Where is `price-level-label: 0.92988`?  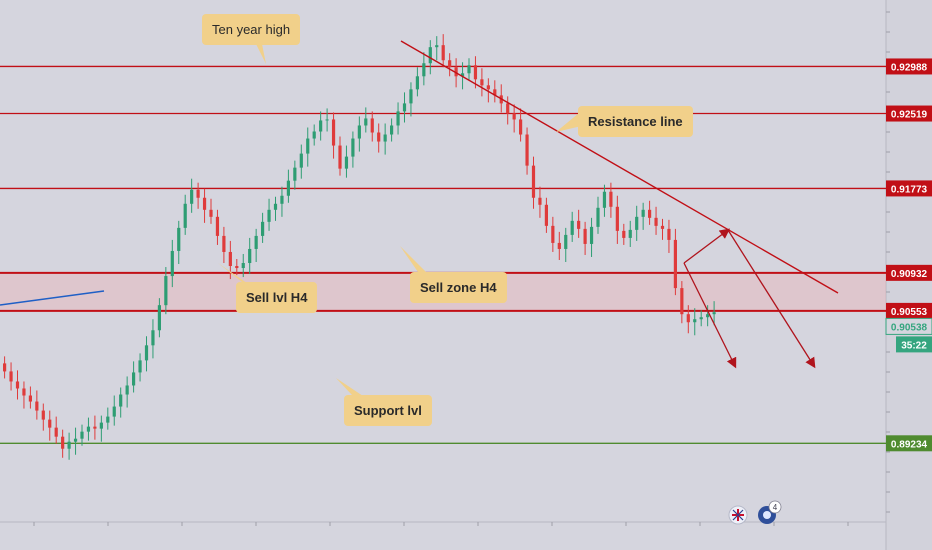 price-level-label: 0.92988 is located at coordinates (909, 67).